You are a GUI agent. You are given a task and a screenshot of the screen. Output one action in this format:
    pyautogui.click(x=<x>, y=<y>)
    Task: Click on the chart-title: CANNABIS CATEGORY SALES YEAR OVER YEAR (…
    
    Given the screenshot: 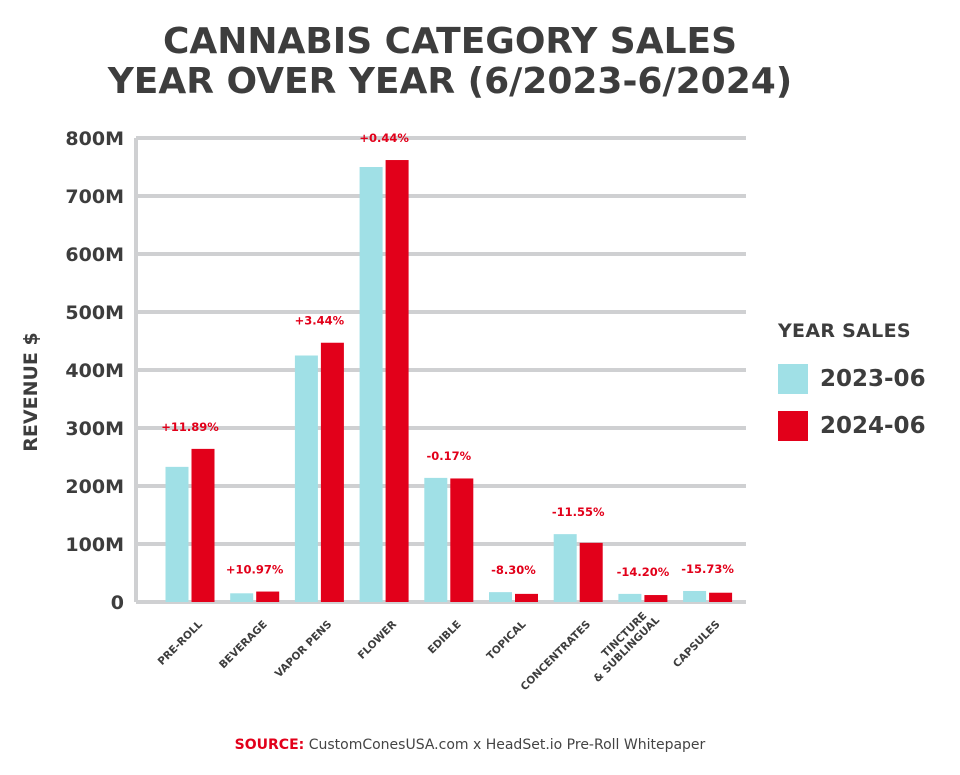 What is the action you would take?
    pyautogui.click(x=450, y=62)
    